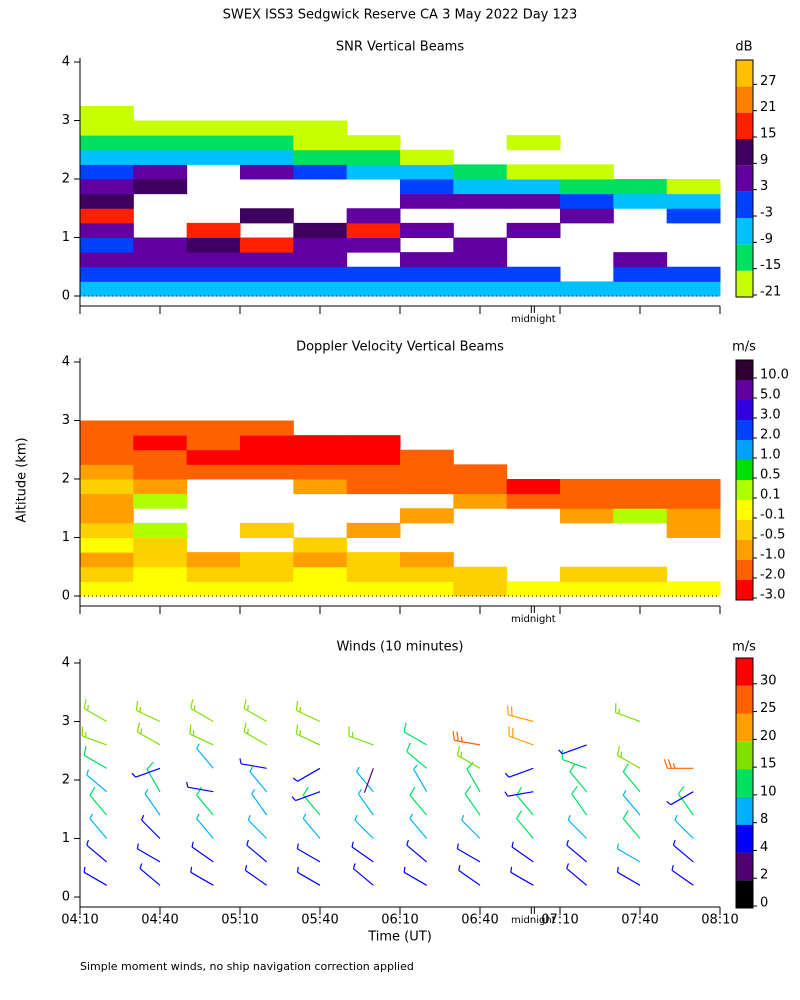 This screenshot has height=1000, width=800. I want to click on x-tick-label: 05:40, so click(319, 920).